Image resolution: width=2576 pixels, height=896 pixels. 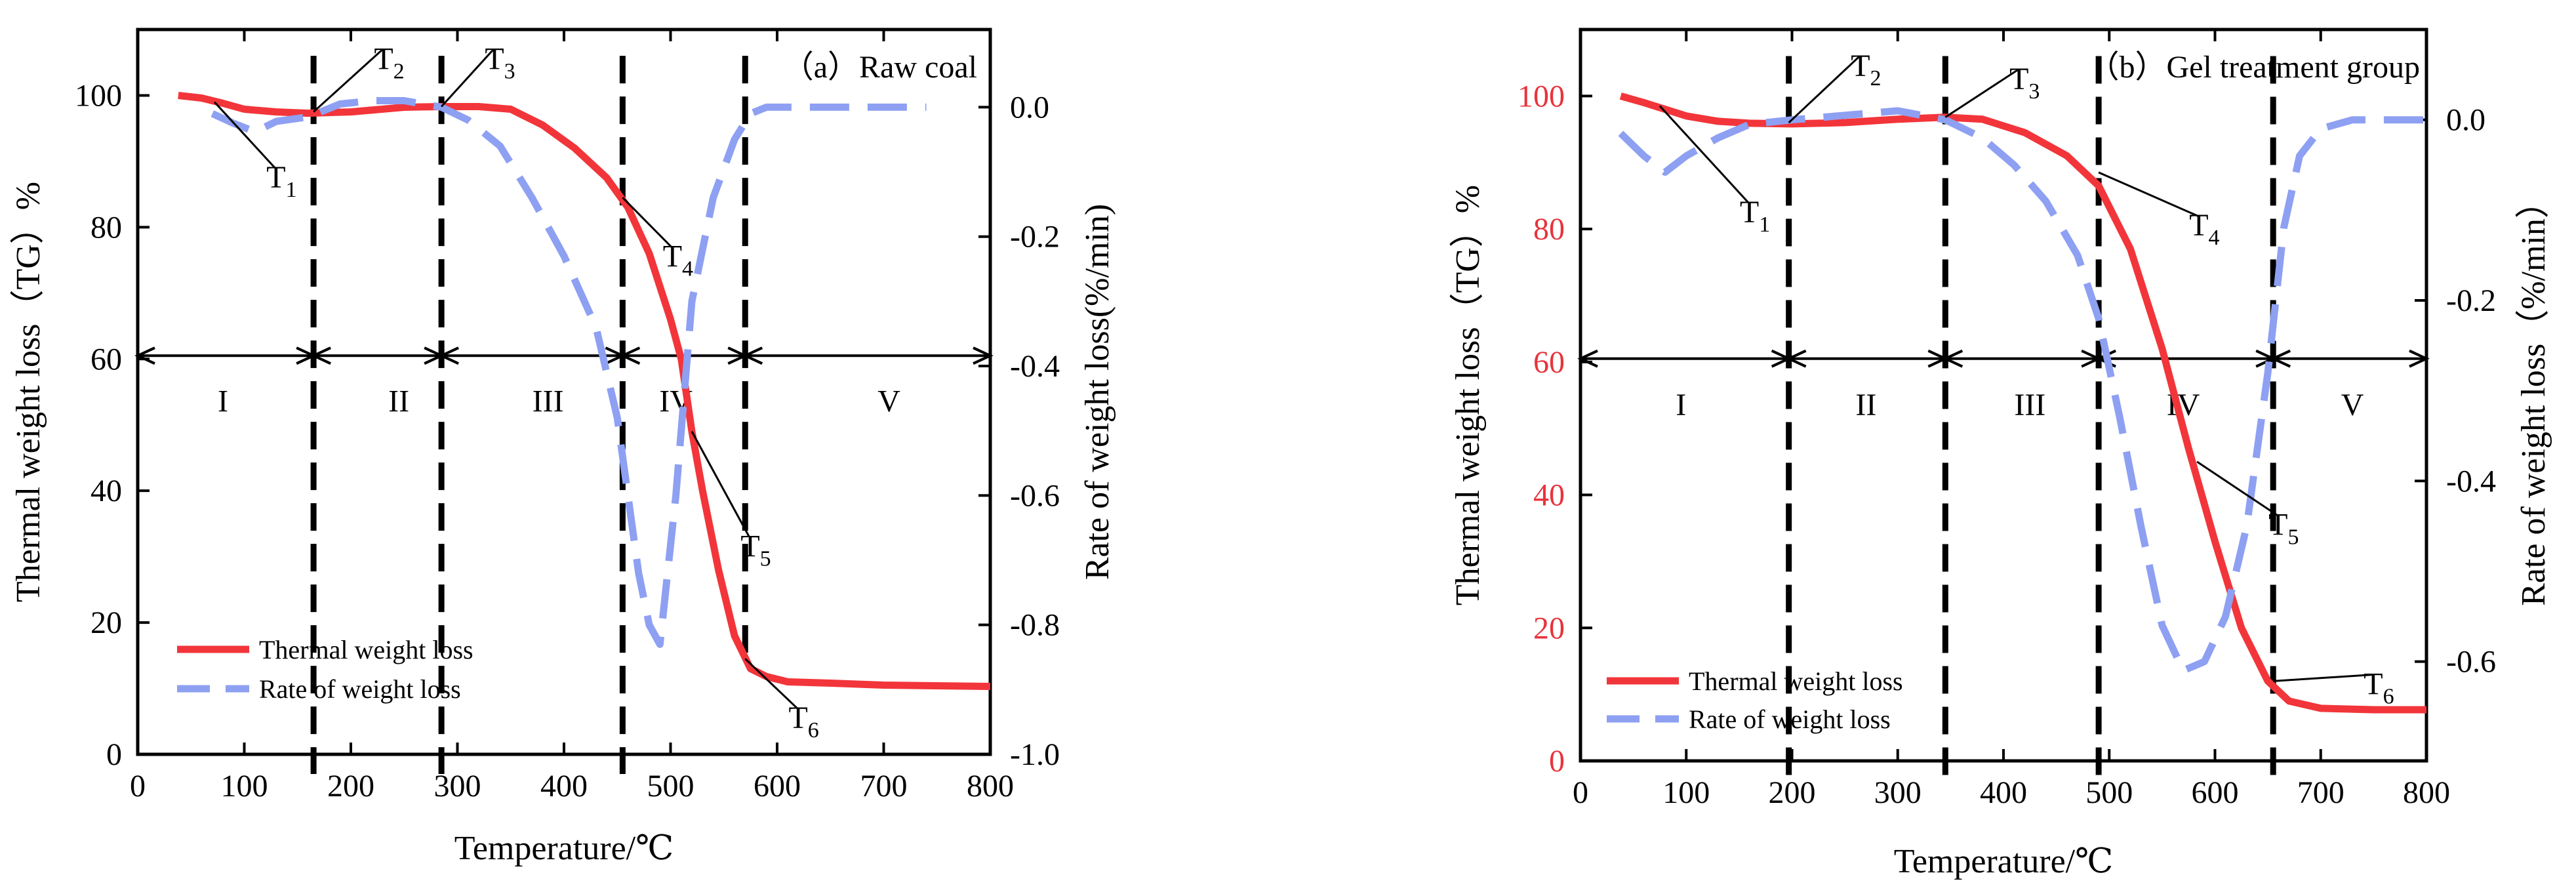 I want to click on y2-tick-label: -0.8, so click(x=1035, y=625).